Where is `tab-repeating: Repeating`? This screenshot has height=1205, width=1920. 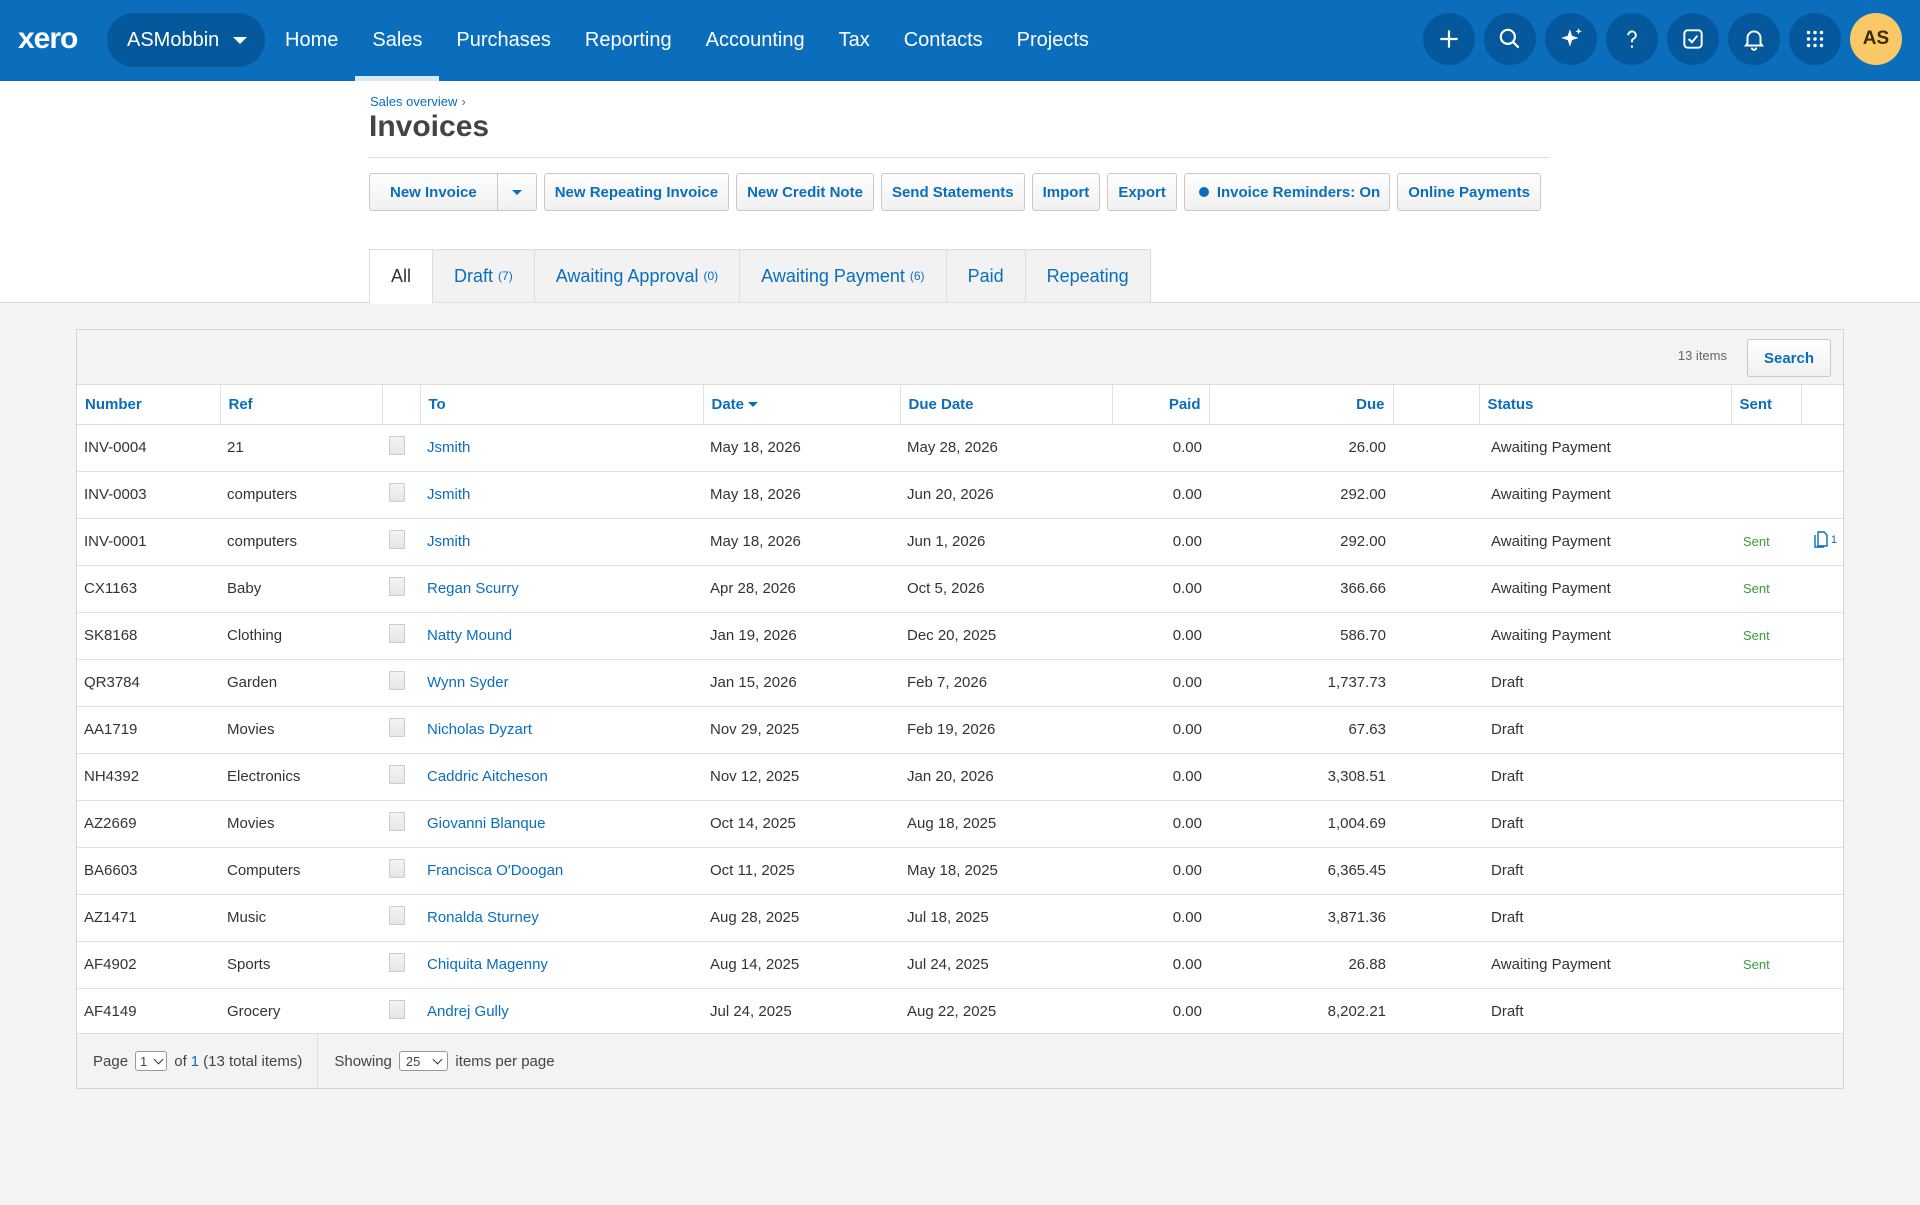
tab-repeating: Repeating is located at coordinates (1088, 276).